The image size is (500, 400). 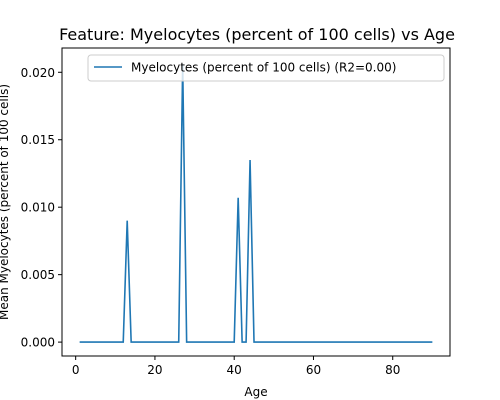 I want to click on y-tick-label: 0.000, so click(x=38, y=343).